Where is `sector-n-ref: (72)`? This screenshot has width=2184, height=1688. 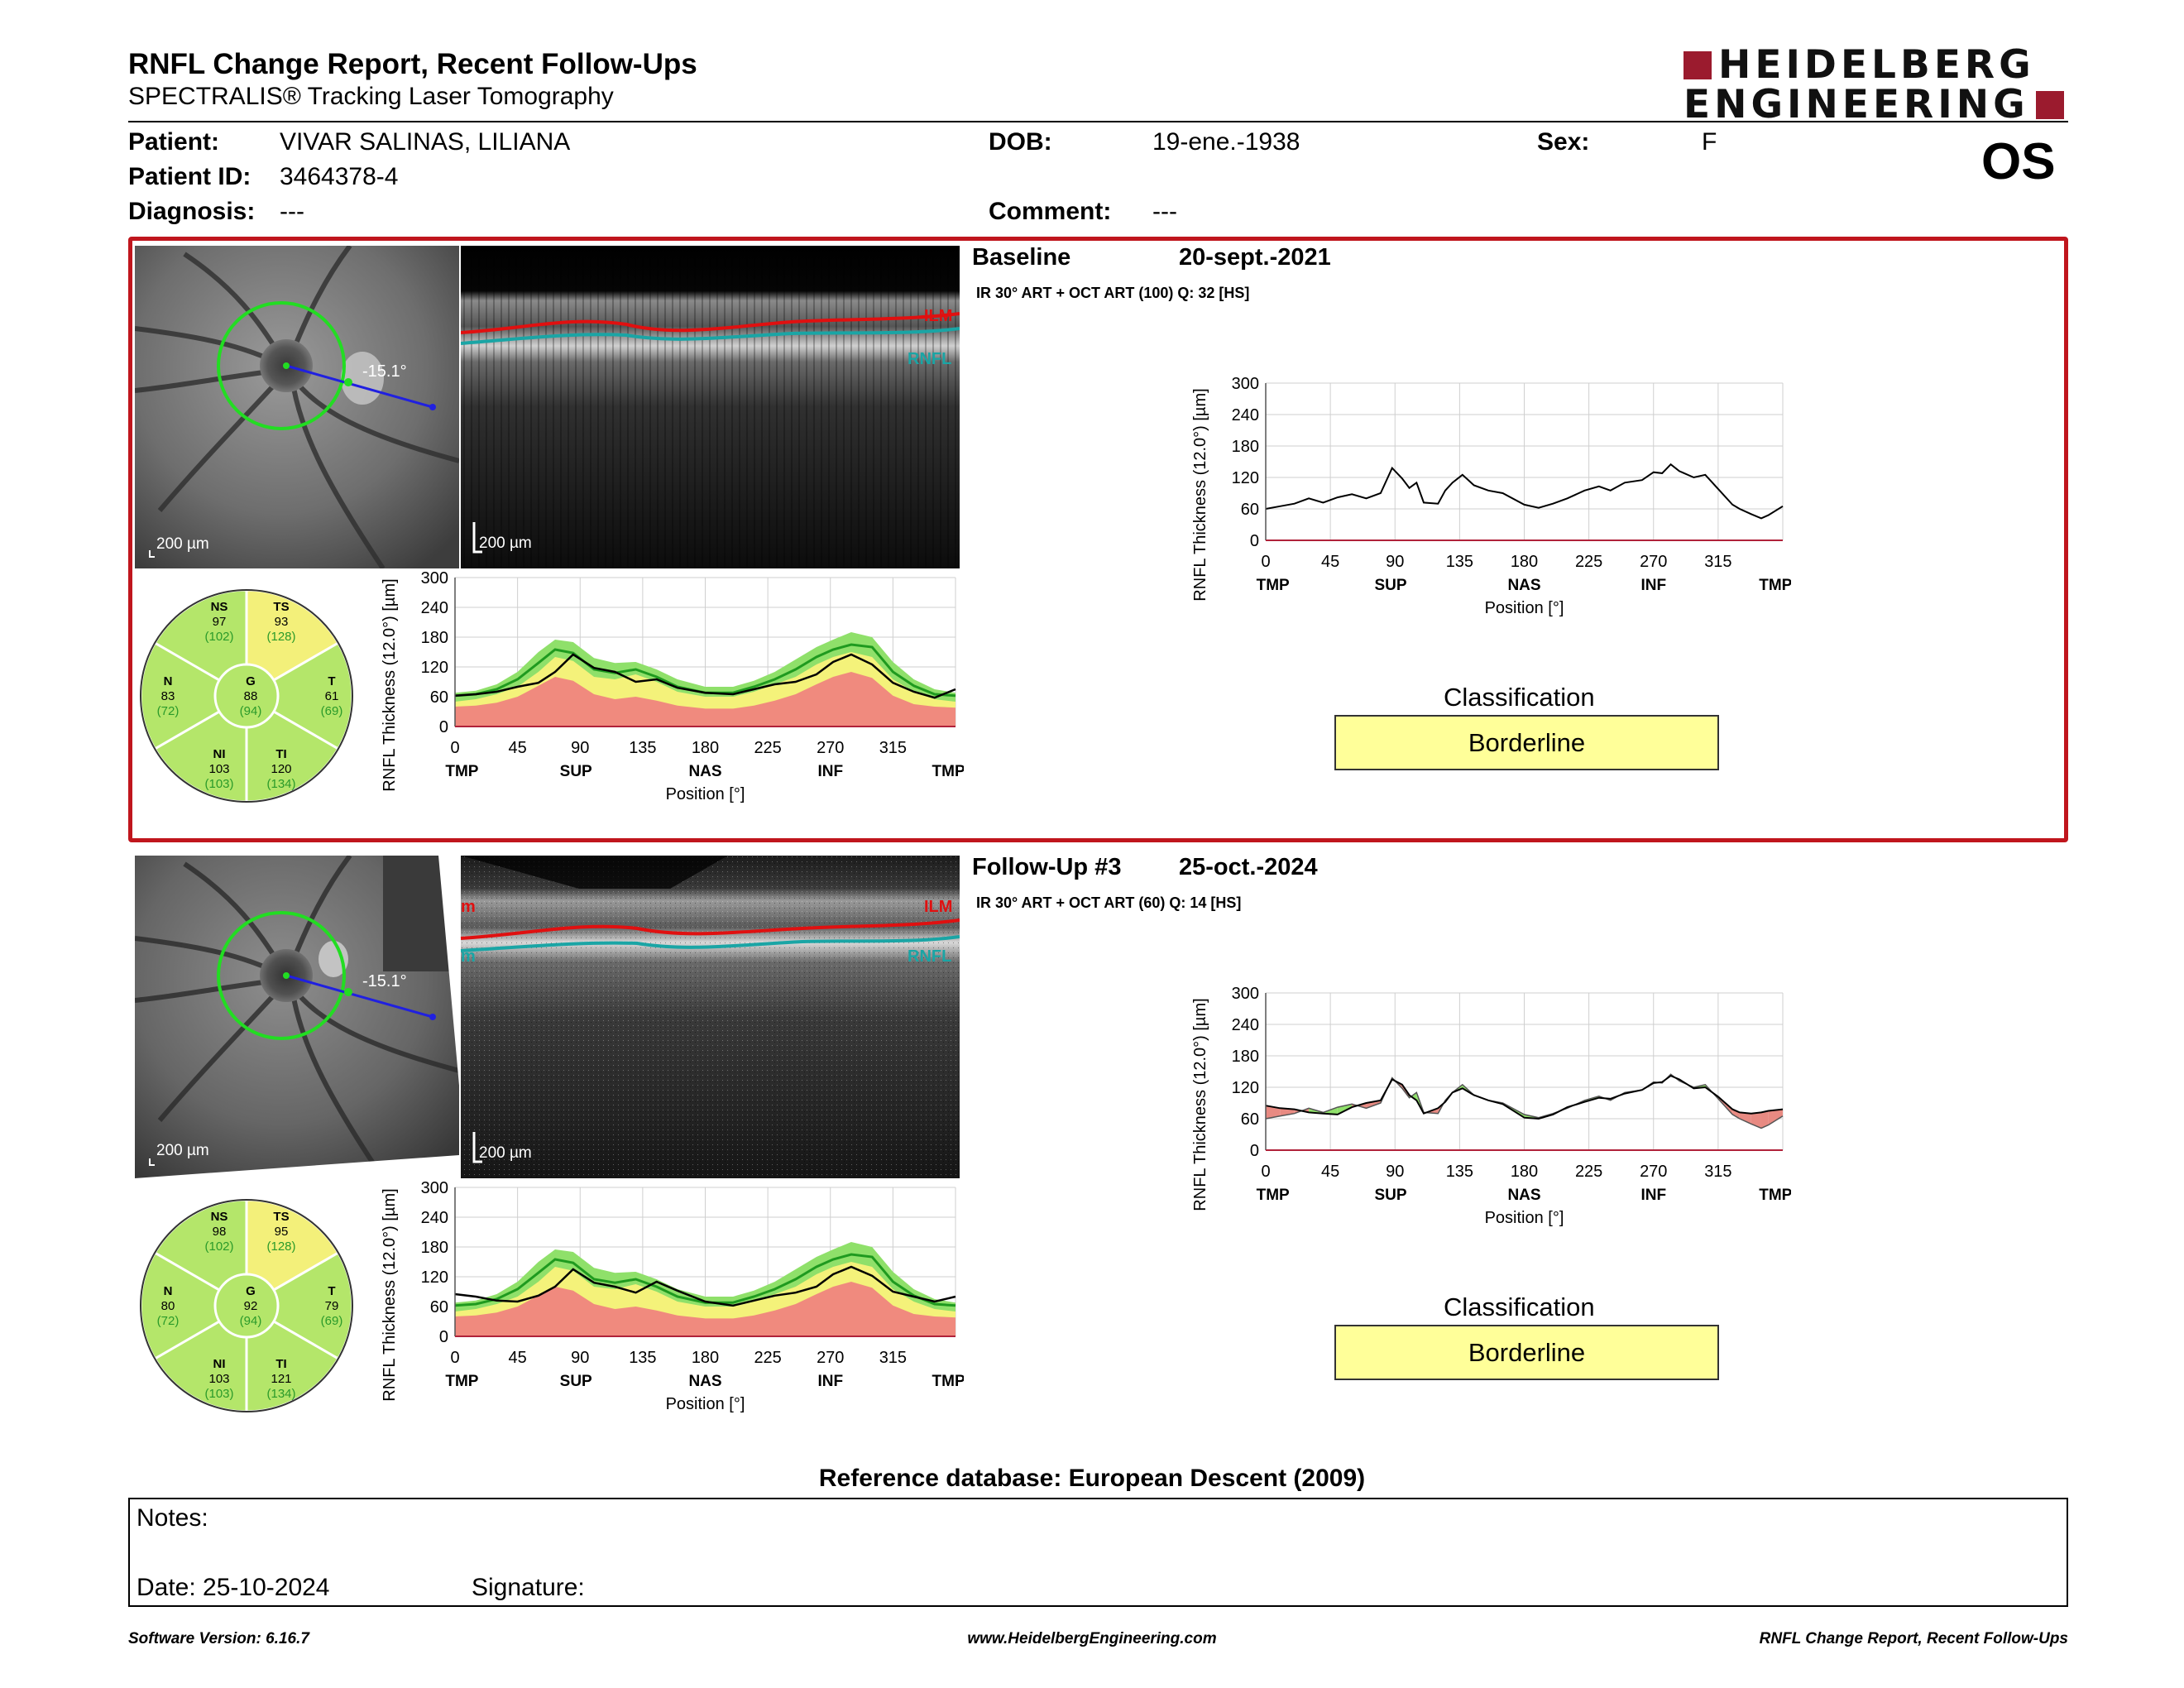 sector-n-ref: (72) is located at coordinates (168, 1321).